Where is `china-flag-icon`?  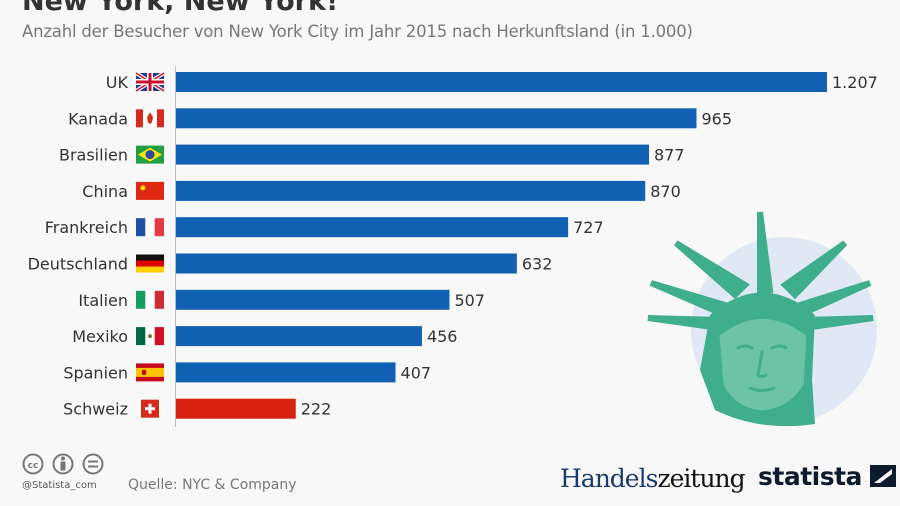
china-flag-icon is located at coordinates (150, 190).